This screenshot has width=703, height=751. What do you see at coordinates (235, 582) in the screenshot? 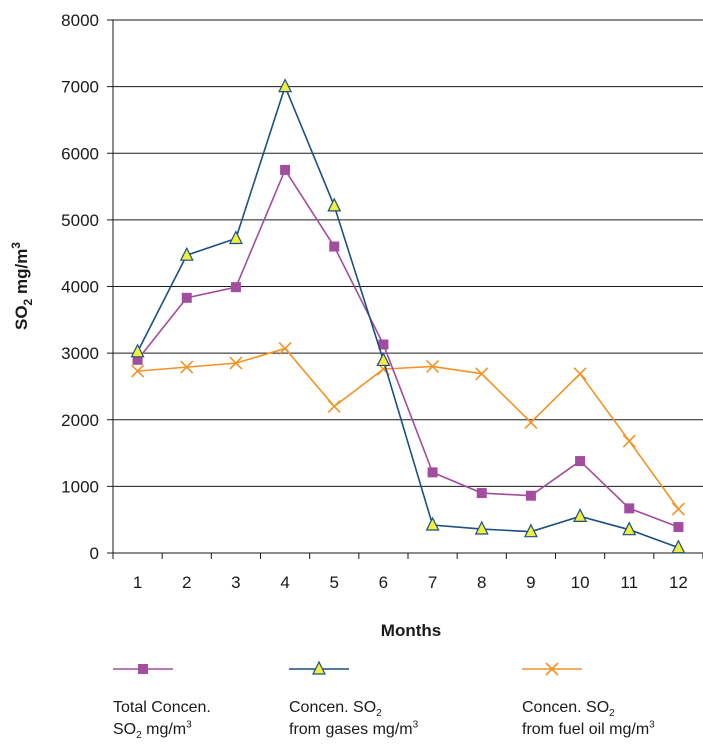
I see `x-tick-label-3: 3` at bounding box center [235, 582].